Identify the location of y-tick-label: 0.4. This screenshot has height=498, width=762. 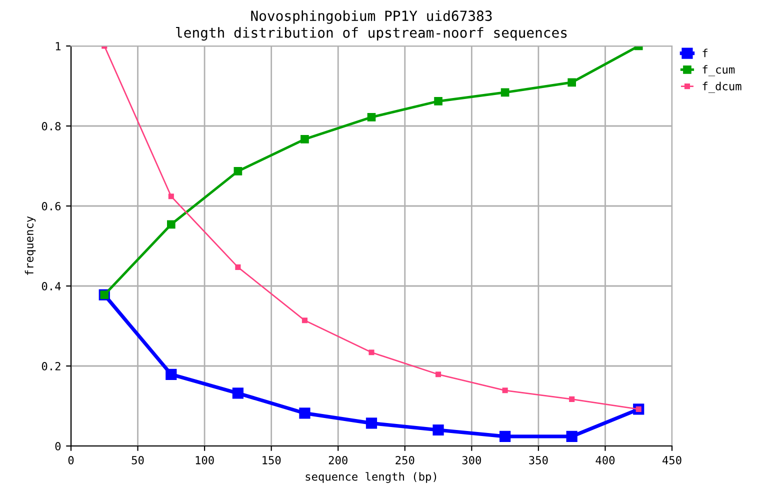
(51, 286).